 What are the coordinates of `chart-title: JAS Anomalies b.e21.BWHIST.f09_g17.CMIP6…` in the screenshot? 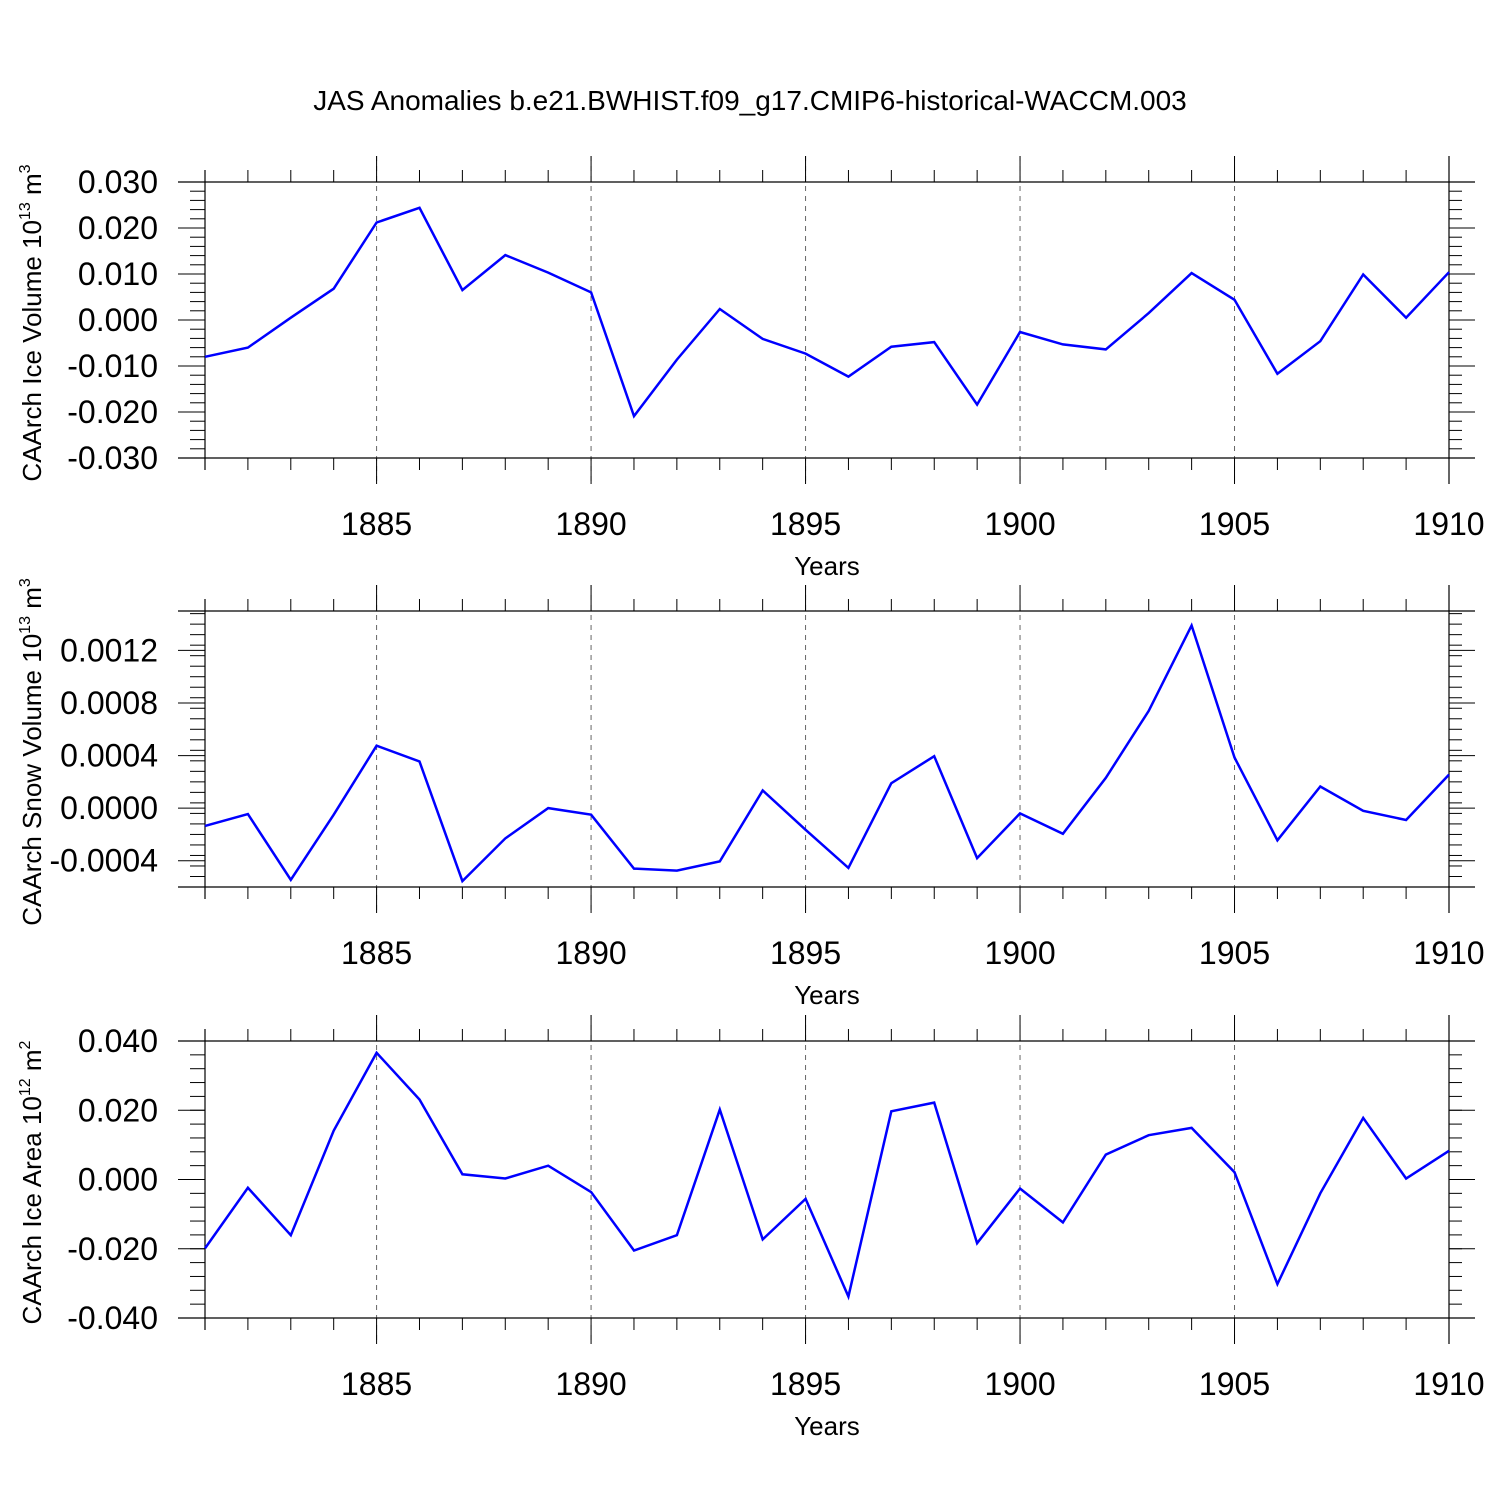 It's located at (750, 100).